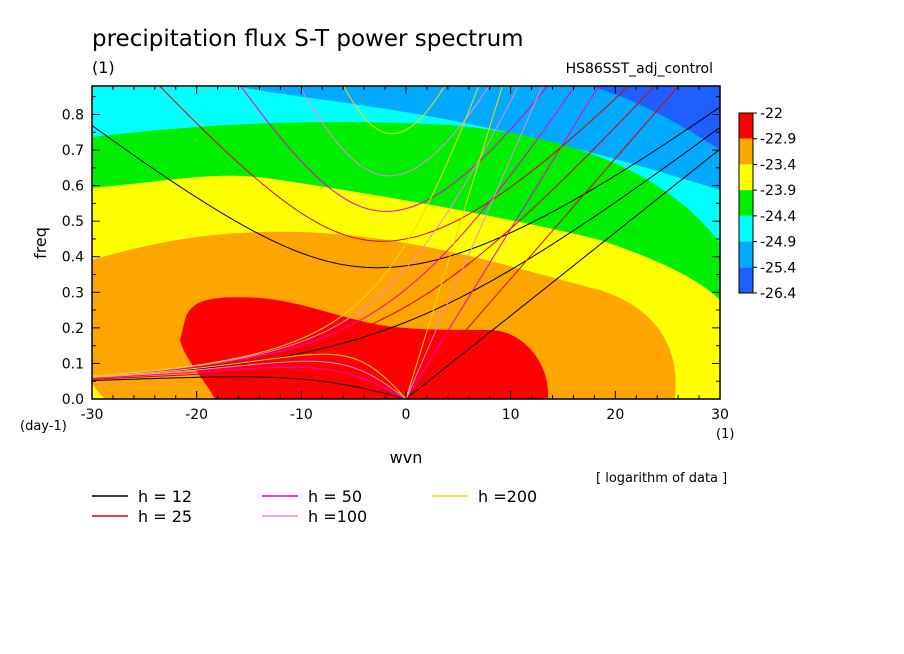  I want to click on y-tick-label: 0.3, so click(73, 293).